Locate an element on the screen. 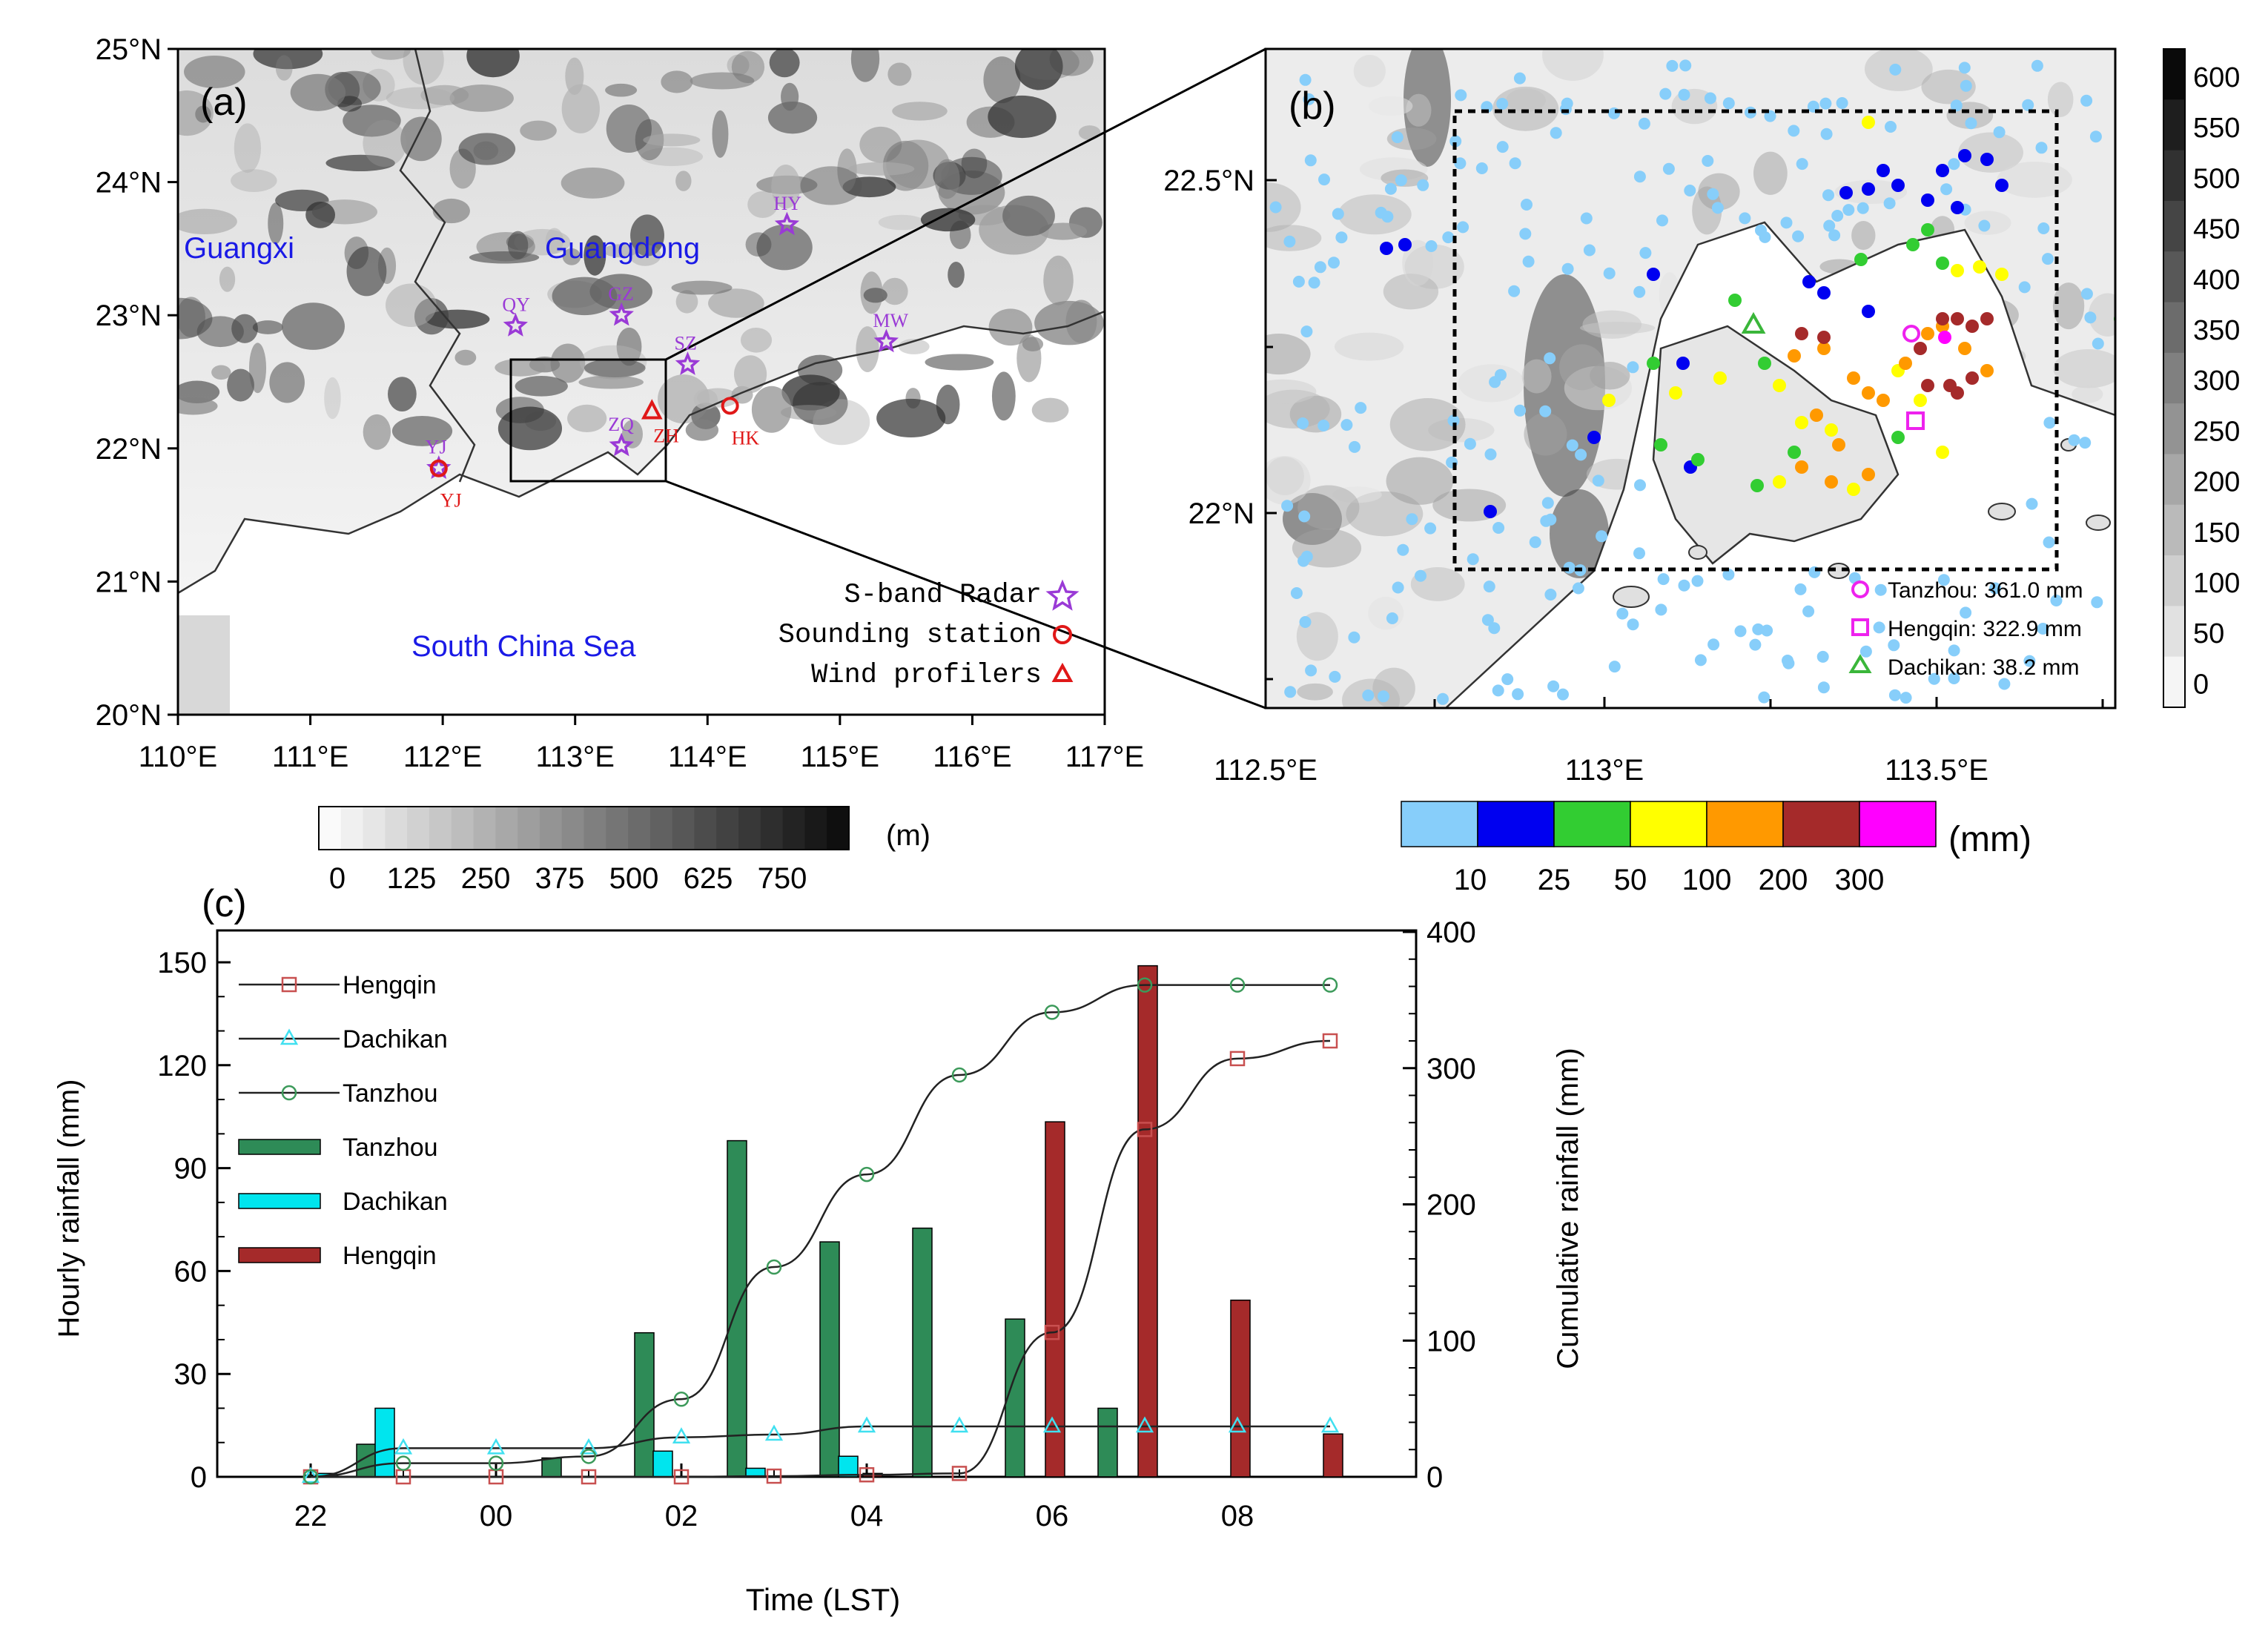 The width and height of the screenshot is (2268, 1634). terrain-colorbar-a-tick: 750 is located at coordinates (782, 878).